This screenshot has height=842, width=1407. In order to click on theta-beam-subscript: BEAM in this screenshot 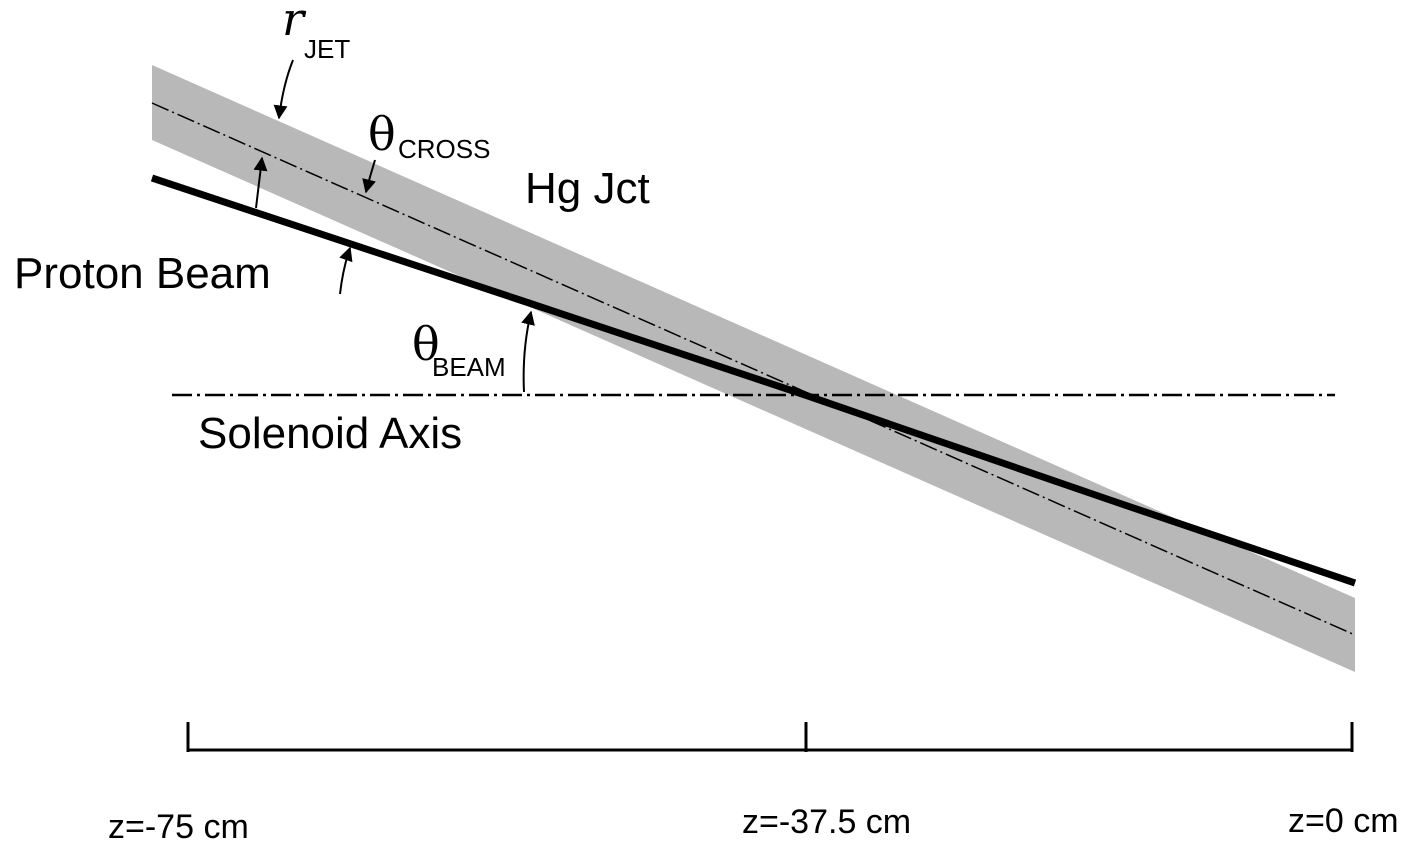, I will do `click(469, 367)`.